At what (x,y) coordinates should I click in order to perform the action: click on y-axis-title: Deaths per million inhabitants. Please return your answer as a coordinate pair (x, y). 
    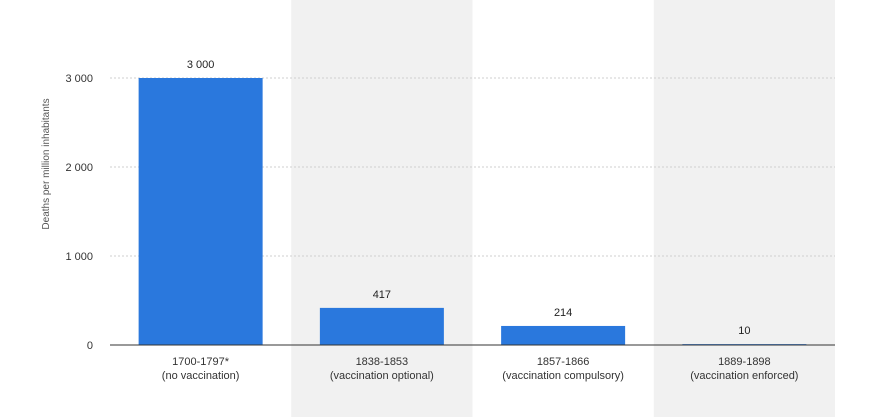
    Looking at the image, I should click on (46, 163).